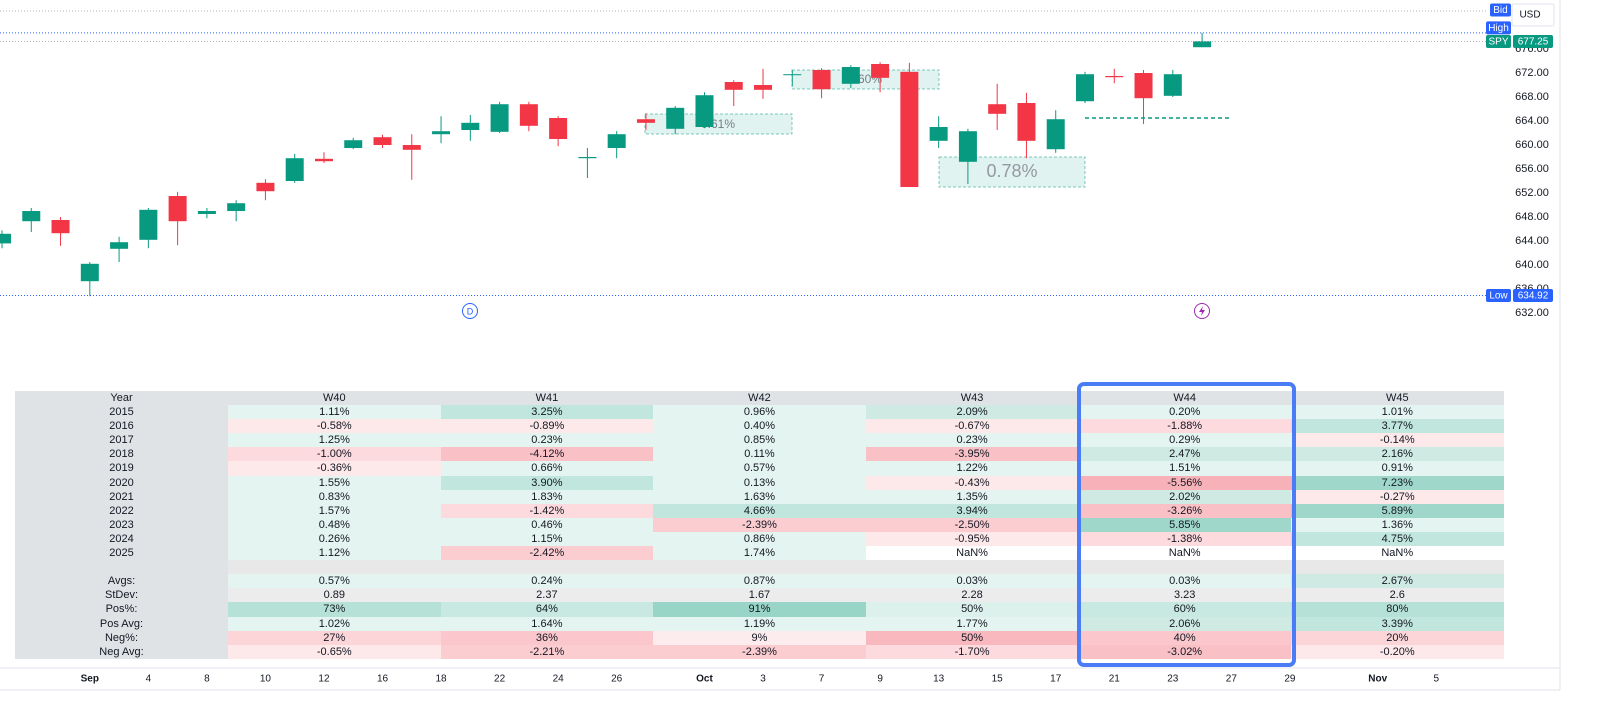 Image resolution: width=1600 pixels, height=712 pixels. What do you see at coordinates (972, 426) in the screenshot?
I see `table-cell: -0.67%` at bounding box center [972, 426].